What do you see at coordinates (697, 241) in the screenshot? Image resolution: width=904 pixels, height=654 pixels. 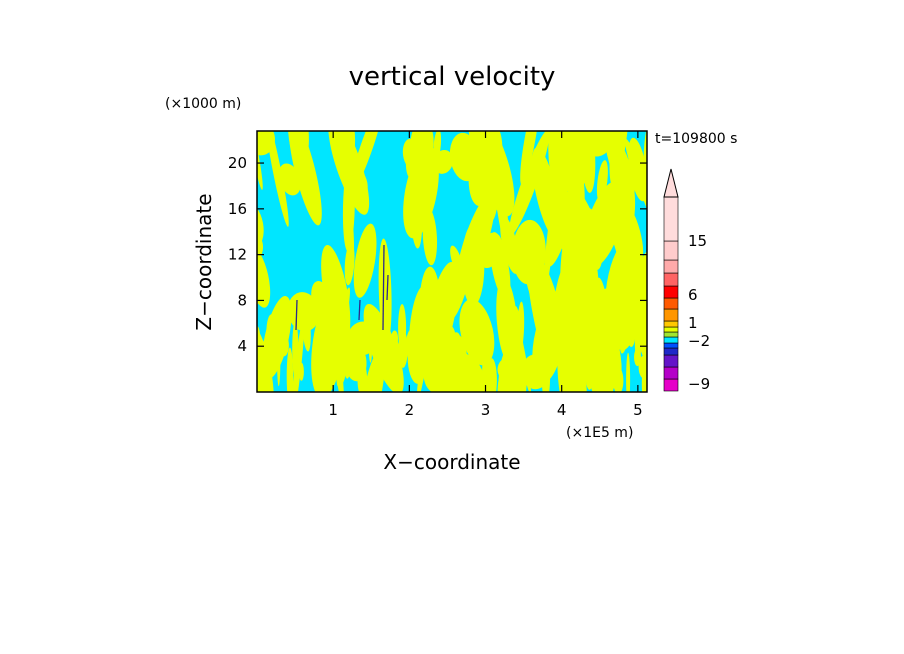 I see `colorbar-label: 15` at bounding box center [697, 241].